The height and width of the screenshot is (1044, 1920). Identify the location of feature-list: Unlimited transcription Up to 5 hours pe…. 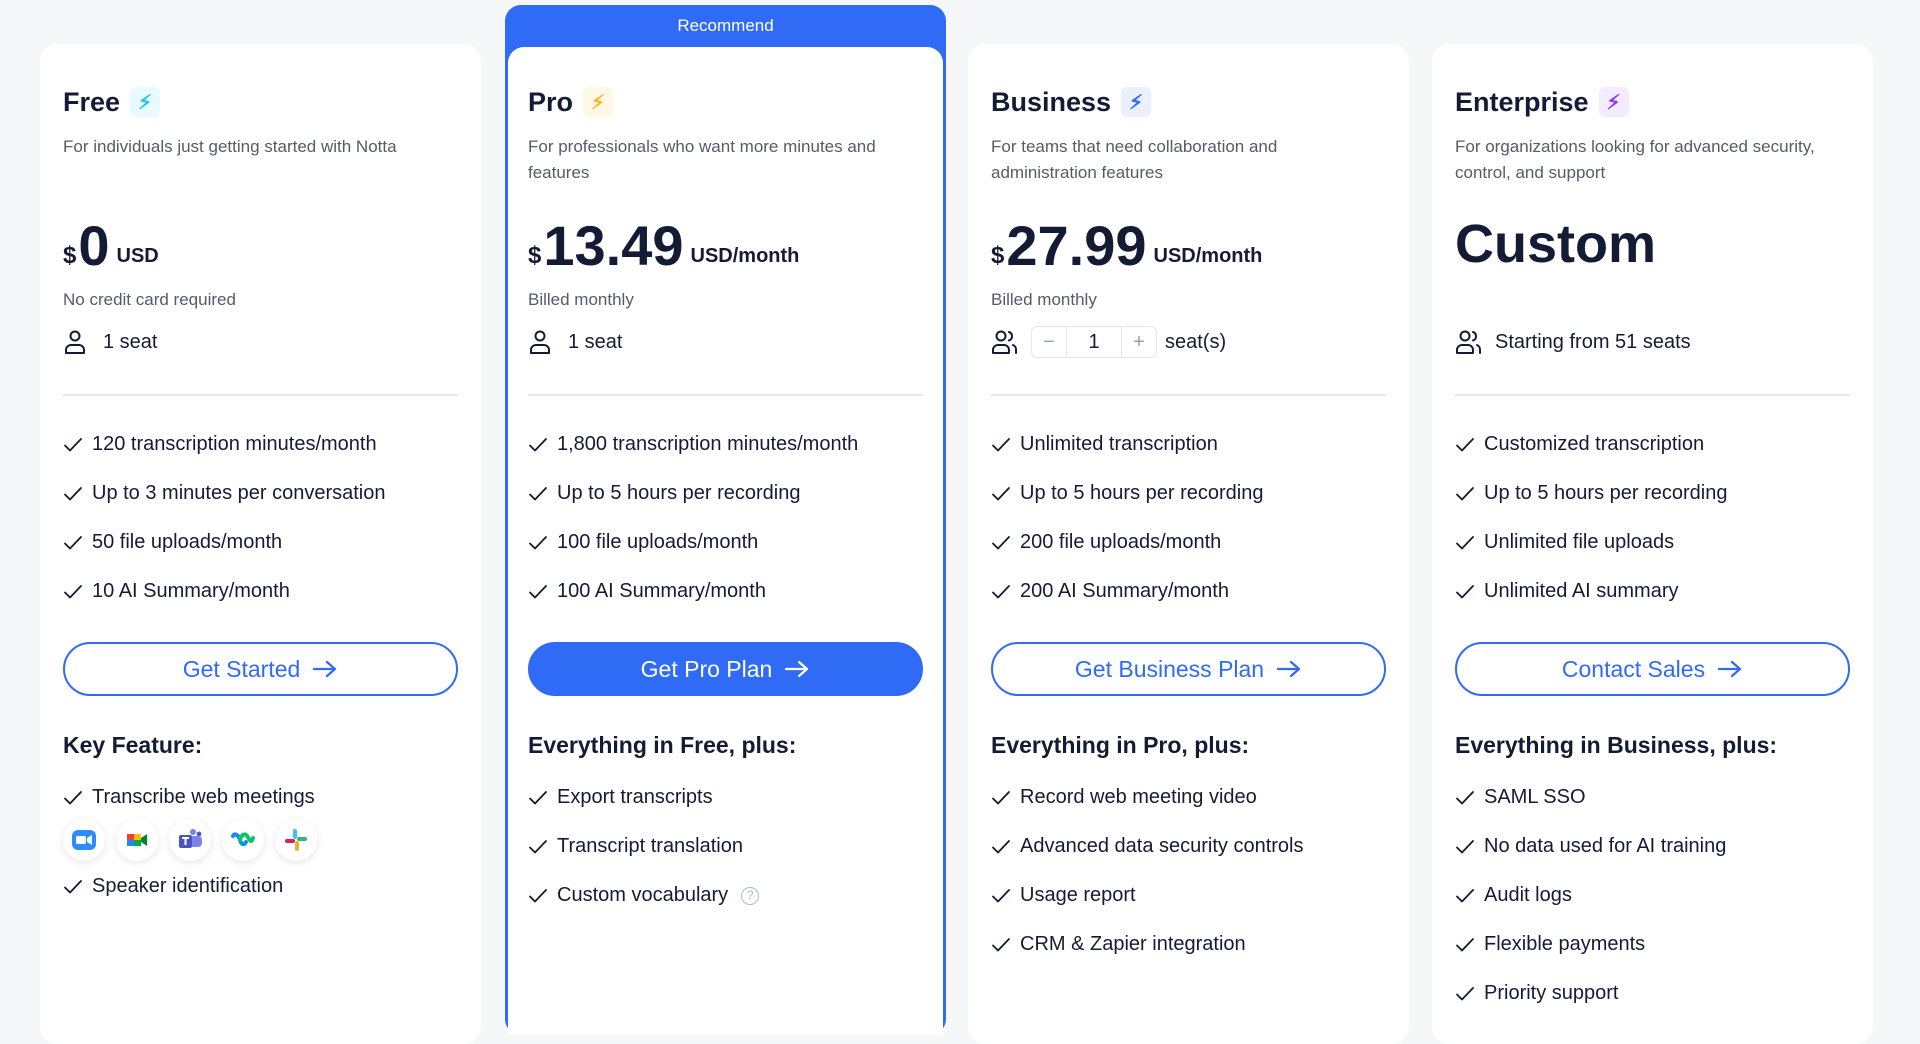
(1188, 518).